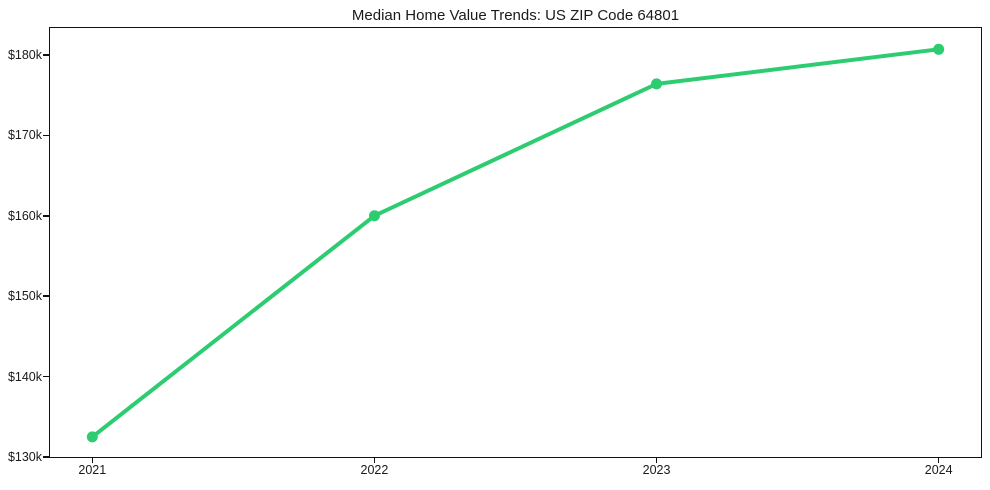  What do you see at coordinates (24, 135) in the screenshot?
I see `y-tick-label: $170k` at bounding box center [24, 135].